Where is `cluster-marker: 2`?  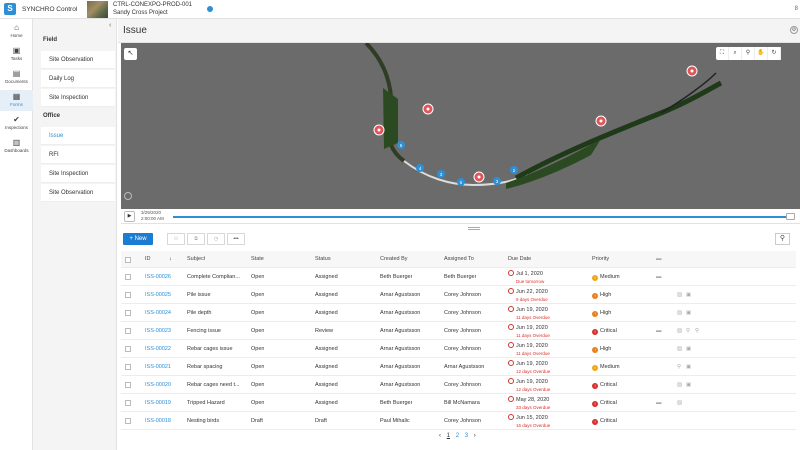 cluster-marker: 2 is located at coordinates (514, 170).